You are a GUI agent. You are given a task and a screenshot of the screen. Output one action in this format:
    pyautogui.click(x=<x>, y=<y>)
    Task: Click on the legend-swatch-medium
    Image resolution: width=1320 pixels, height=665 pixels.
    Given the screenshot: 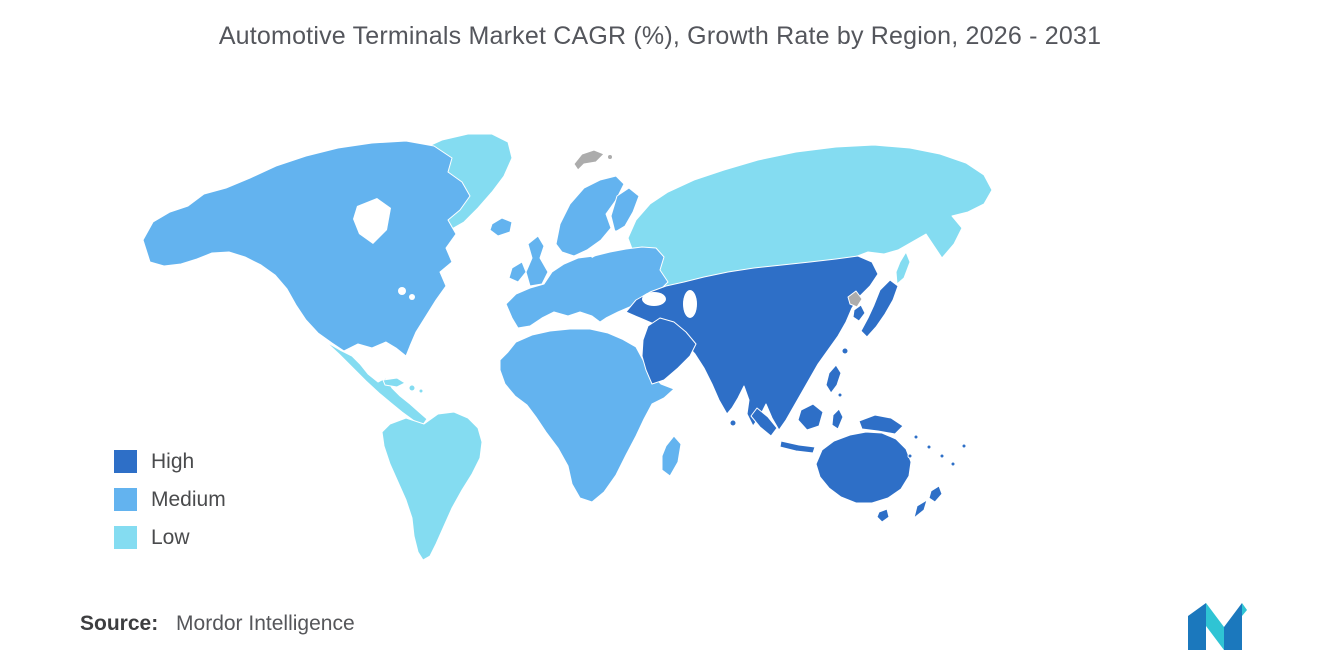 What is the action you would take?
    pyautogui.click(x=125, y=499)
    